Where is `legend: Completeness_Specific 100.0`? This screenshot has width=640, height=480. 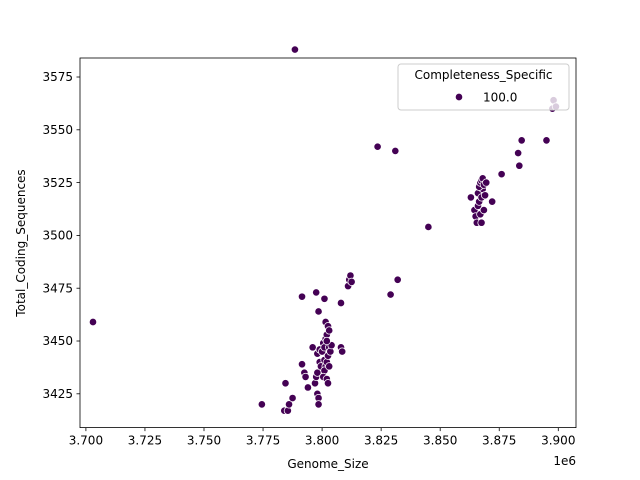
legend: Completeness_Specific 100.0 is located at coordinates (483, 87).